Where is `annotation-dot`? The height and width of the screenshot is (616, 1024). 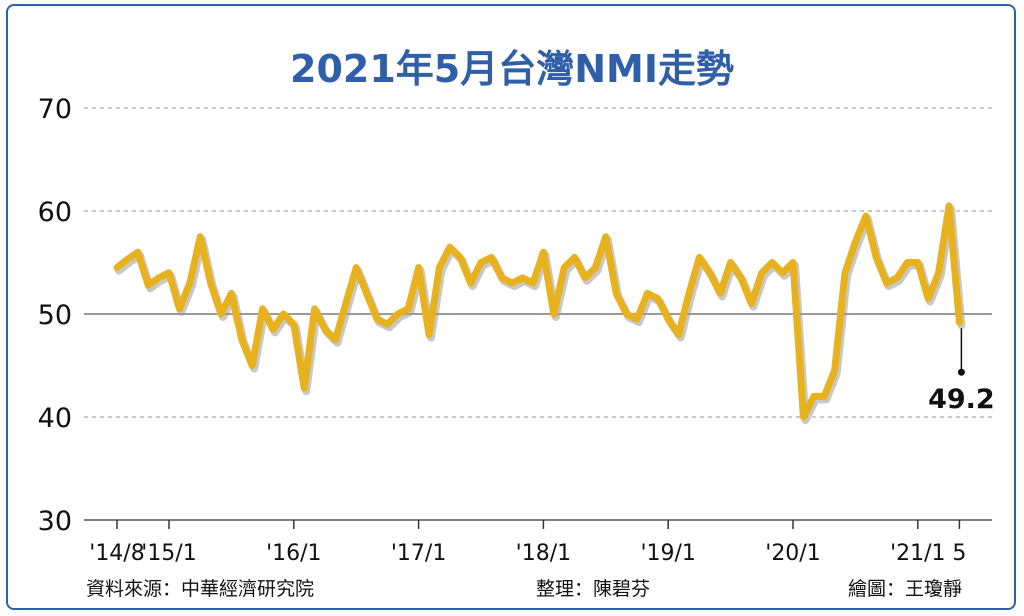
annotation-dot is located at coordinates (961, 372).